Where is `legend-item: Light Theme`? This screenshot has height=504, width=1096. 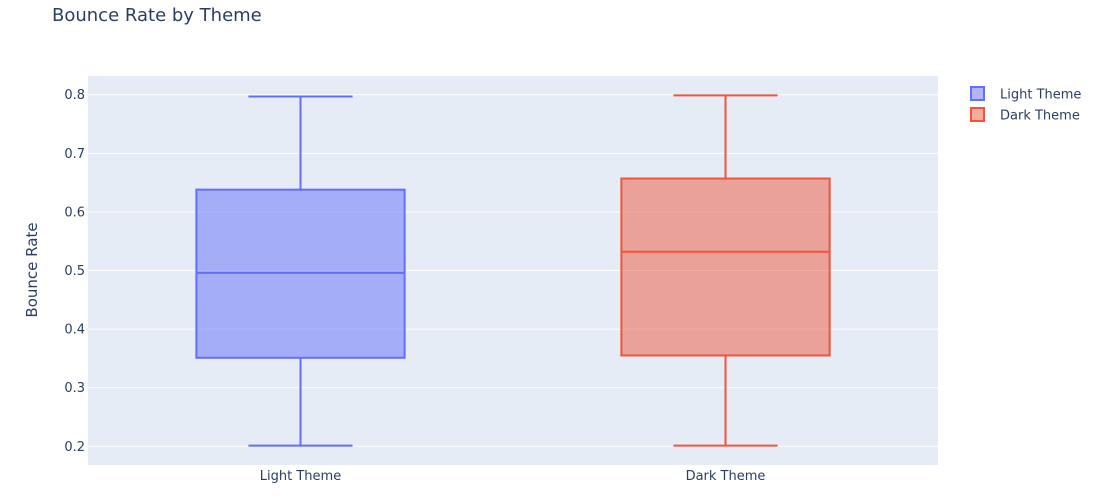
legend-item: Light Theme is located at coordinates (1025, 94).